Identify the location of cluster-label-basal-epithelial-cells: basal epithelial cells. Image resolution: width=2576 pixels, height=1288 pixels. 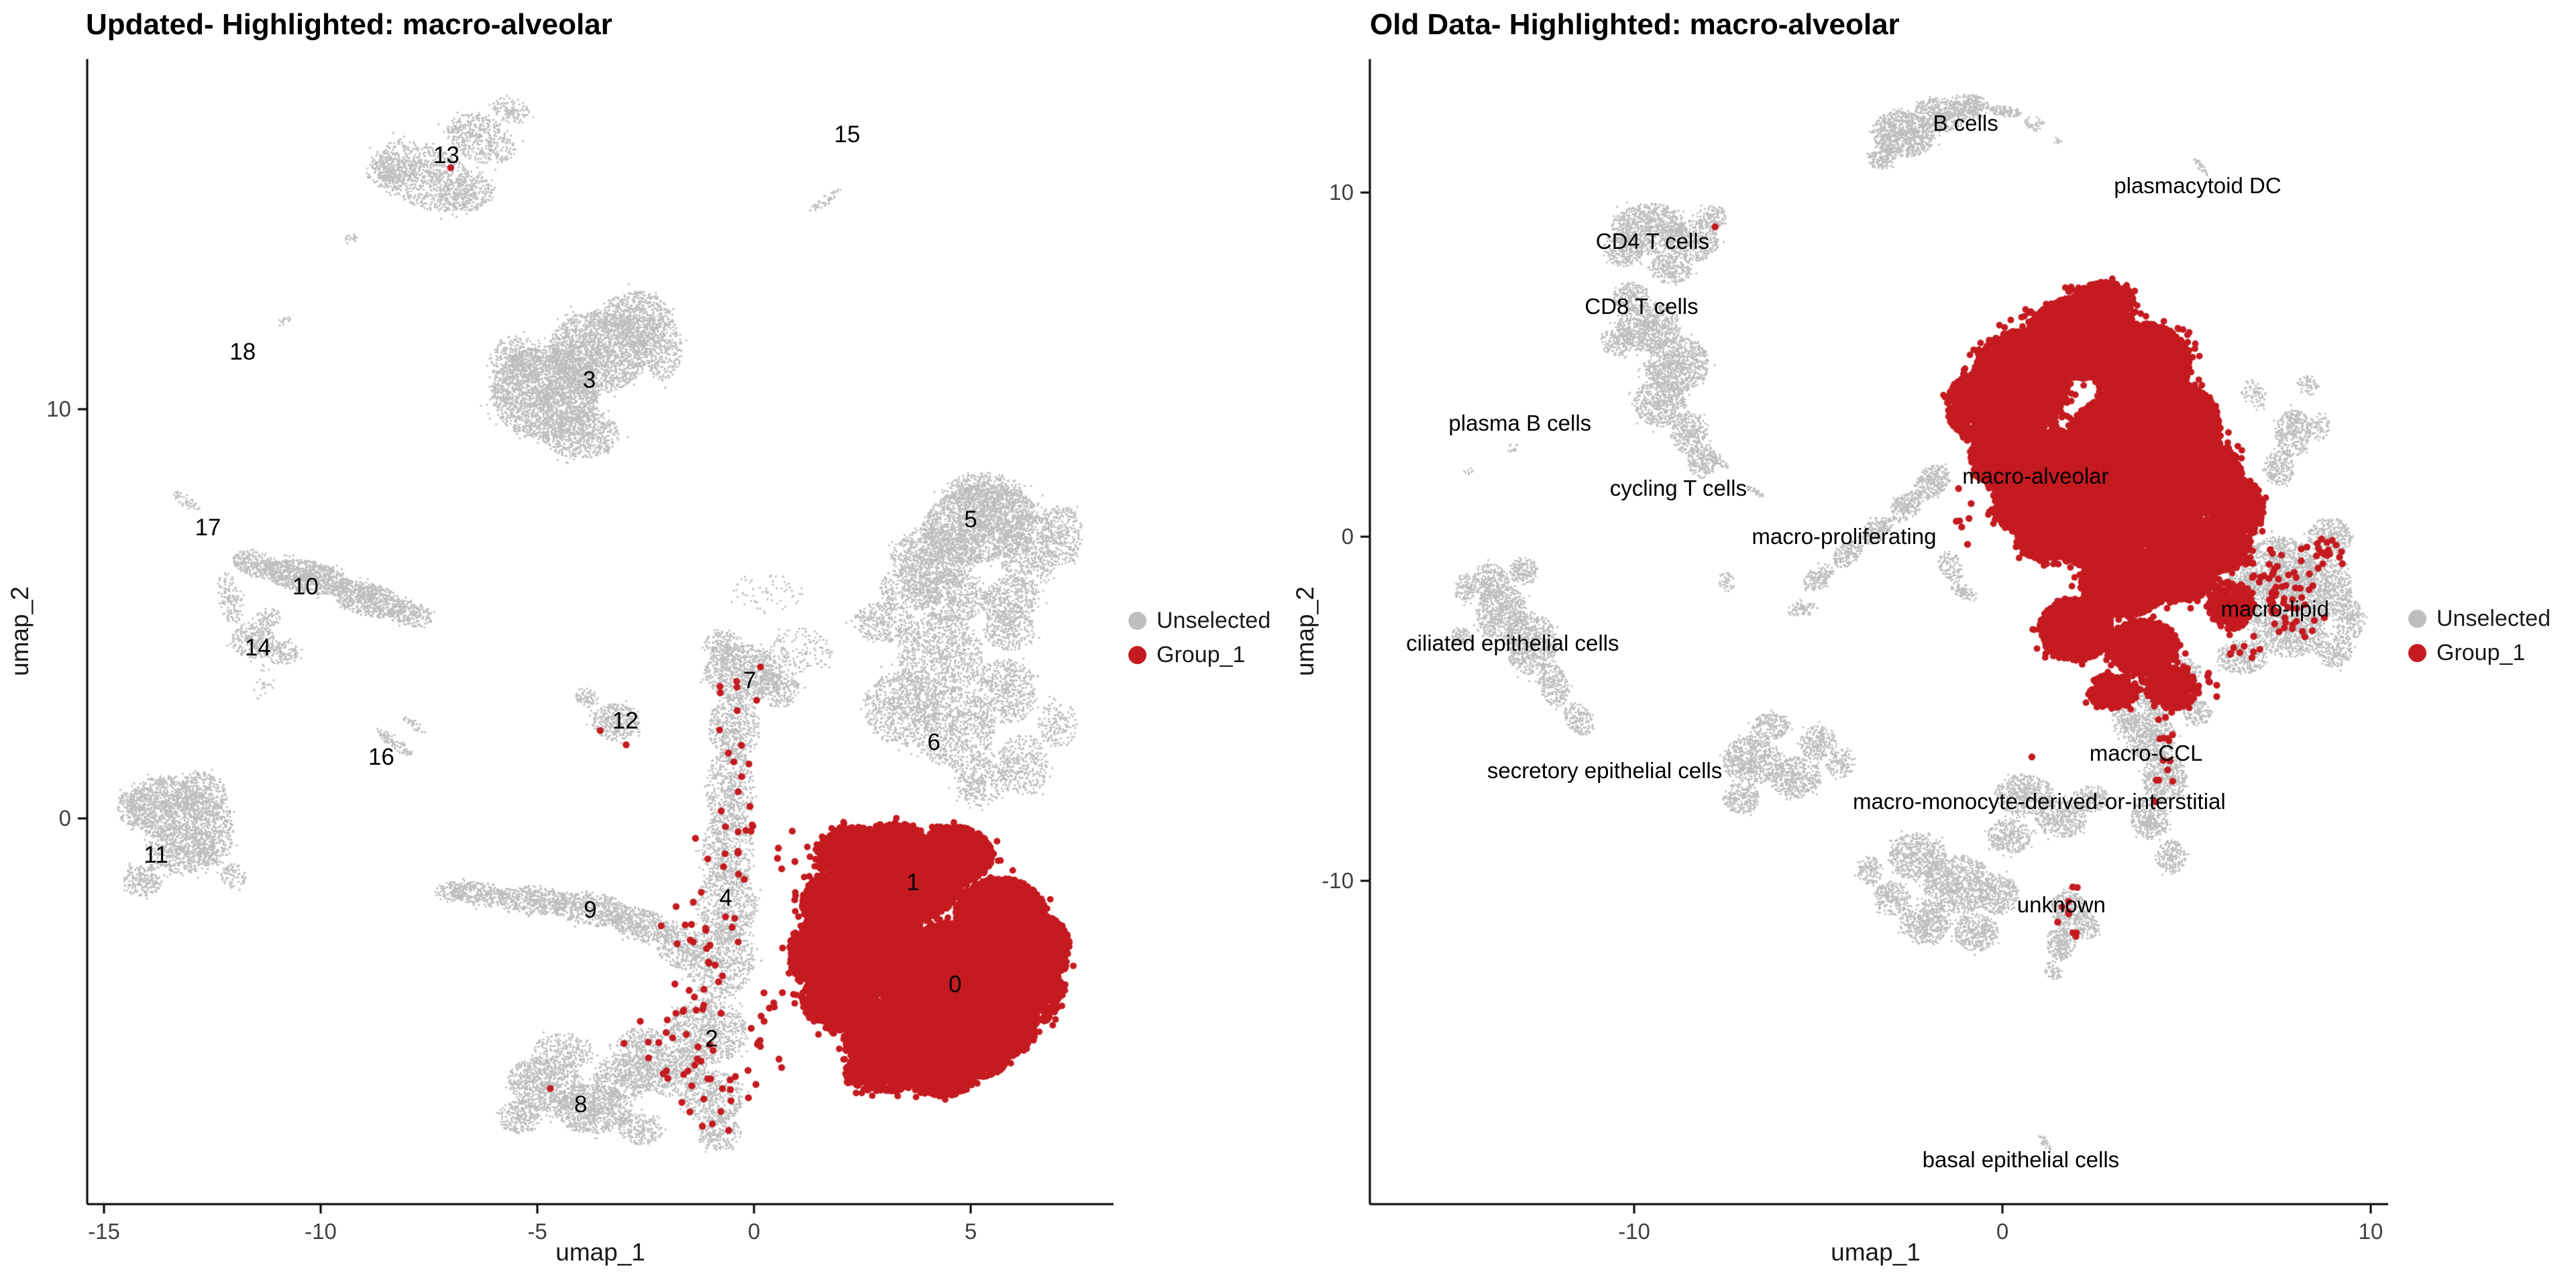
(2021, 1159).